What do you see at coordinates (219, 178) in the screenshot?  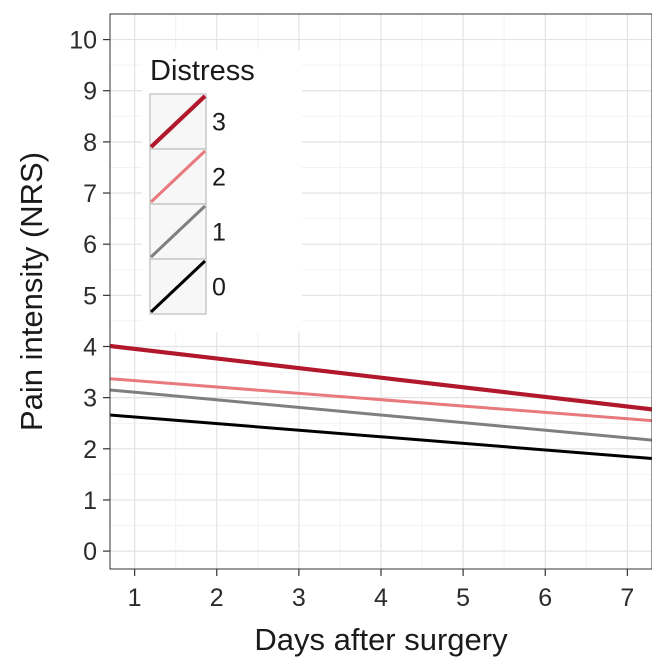 I see `legend-label: 2` at bounding box center [219, 178].